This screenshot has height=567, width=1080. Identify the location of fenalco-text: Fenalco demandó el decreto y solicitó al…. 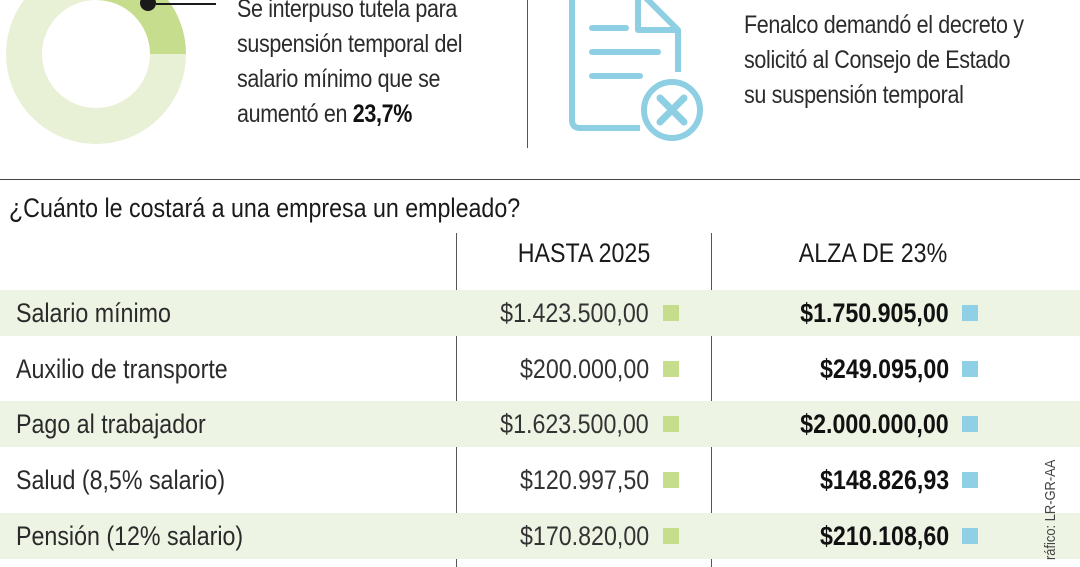
(884, 60).